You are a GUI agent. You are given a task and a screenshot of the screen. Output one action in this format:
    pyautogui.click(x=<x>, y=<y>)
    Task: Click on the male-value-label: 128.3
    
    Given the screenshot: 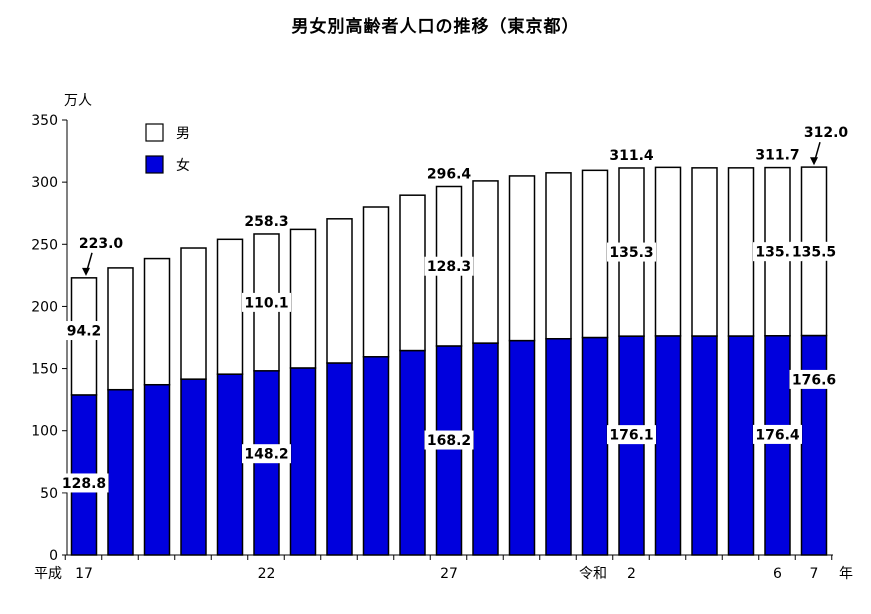 What is the action you would take?
    pyautogui.click(x=449, y=267)
    